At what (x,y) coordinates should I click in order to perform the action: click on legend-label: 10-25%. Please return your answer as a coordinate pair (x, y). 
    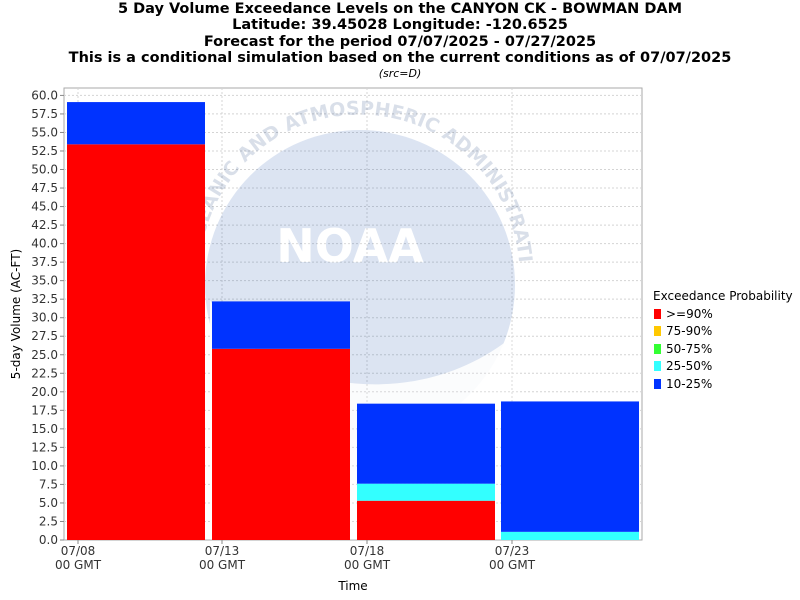
    Looking at the image, I should click on (689, 383).